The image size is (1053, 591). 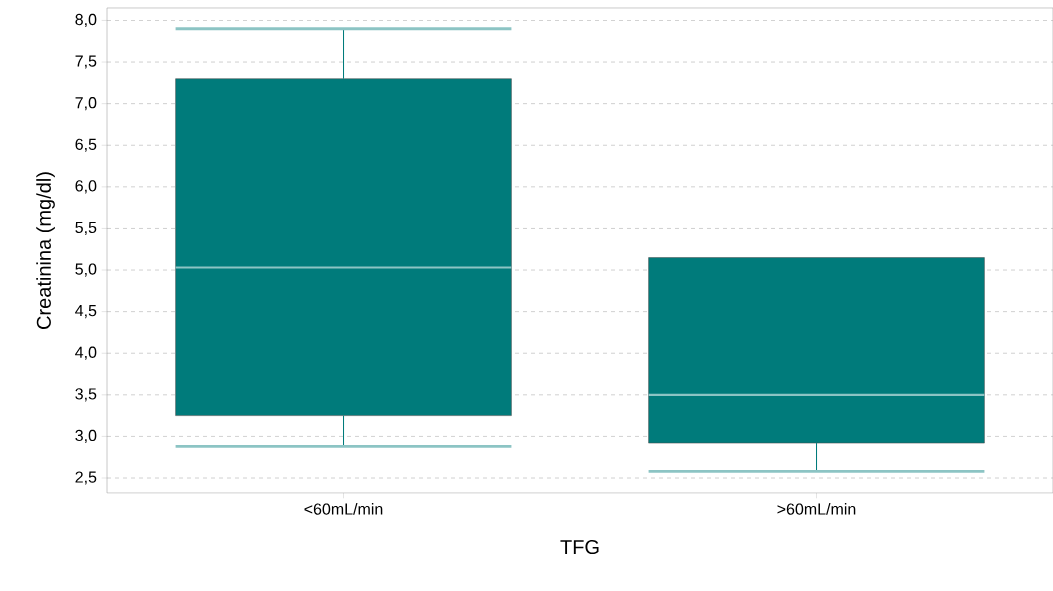 I want to click on y-tick-label: 7,0, so click(x=86, y=104).